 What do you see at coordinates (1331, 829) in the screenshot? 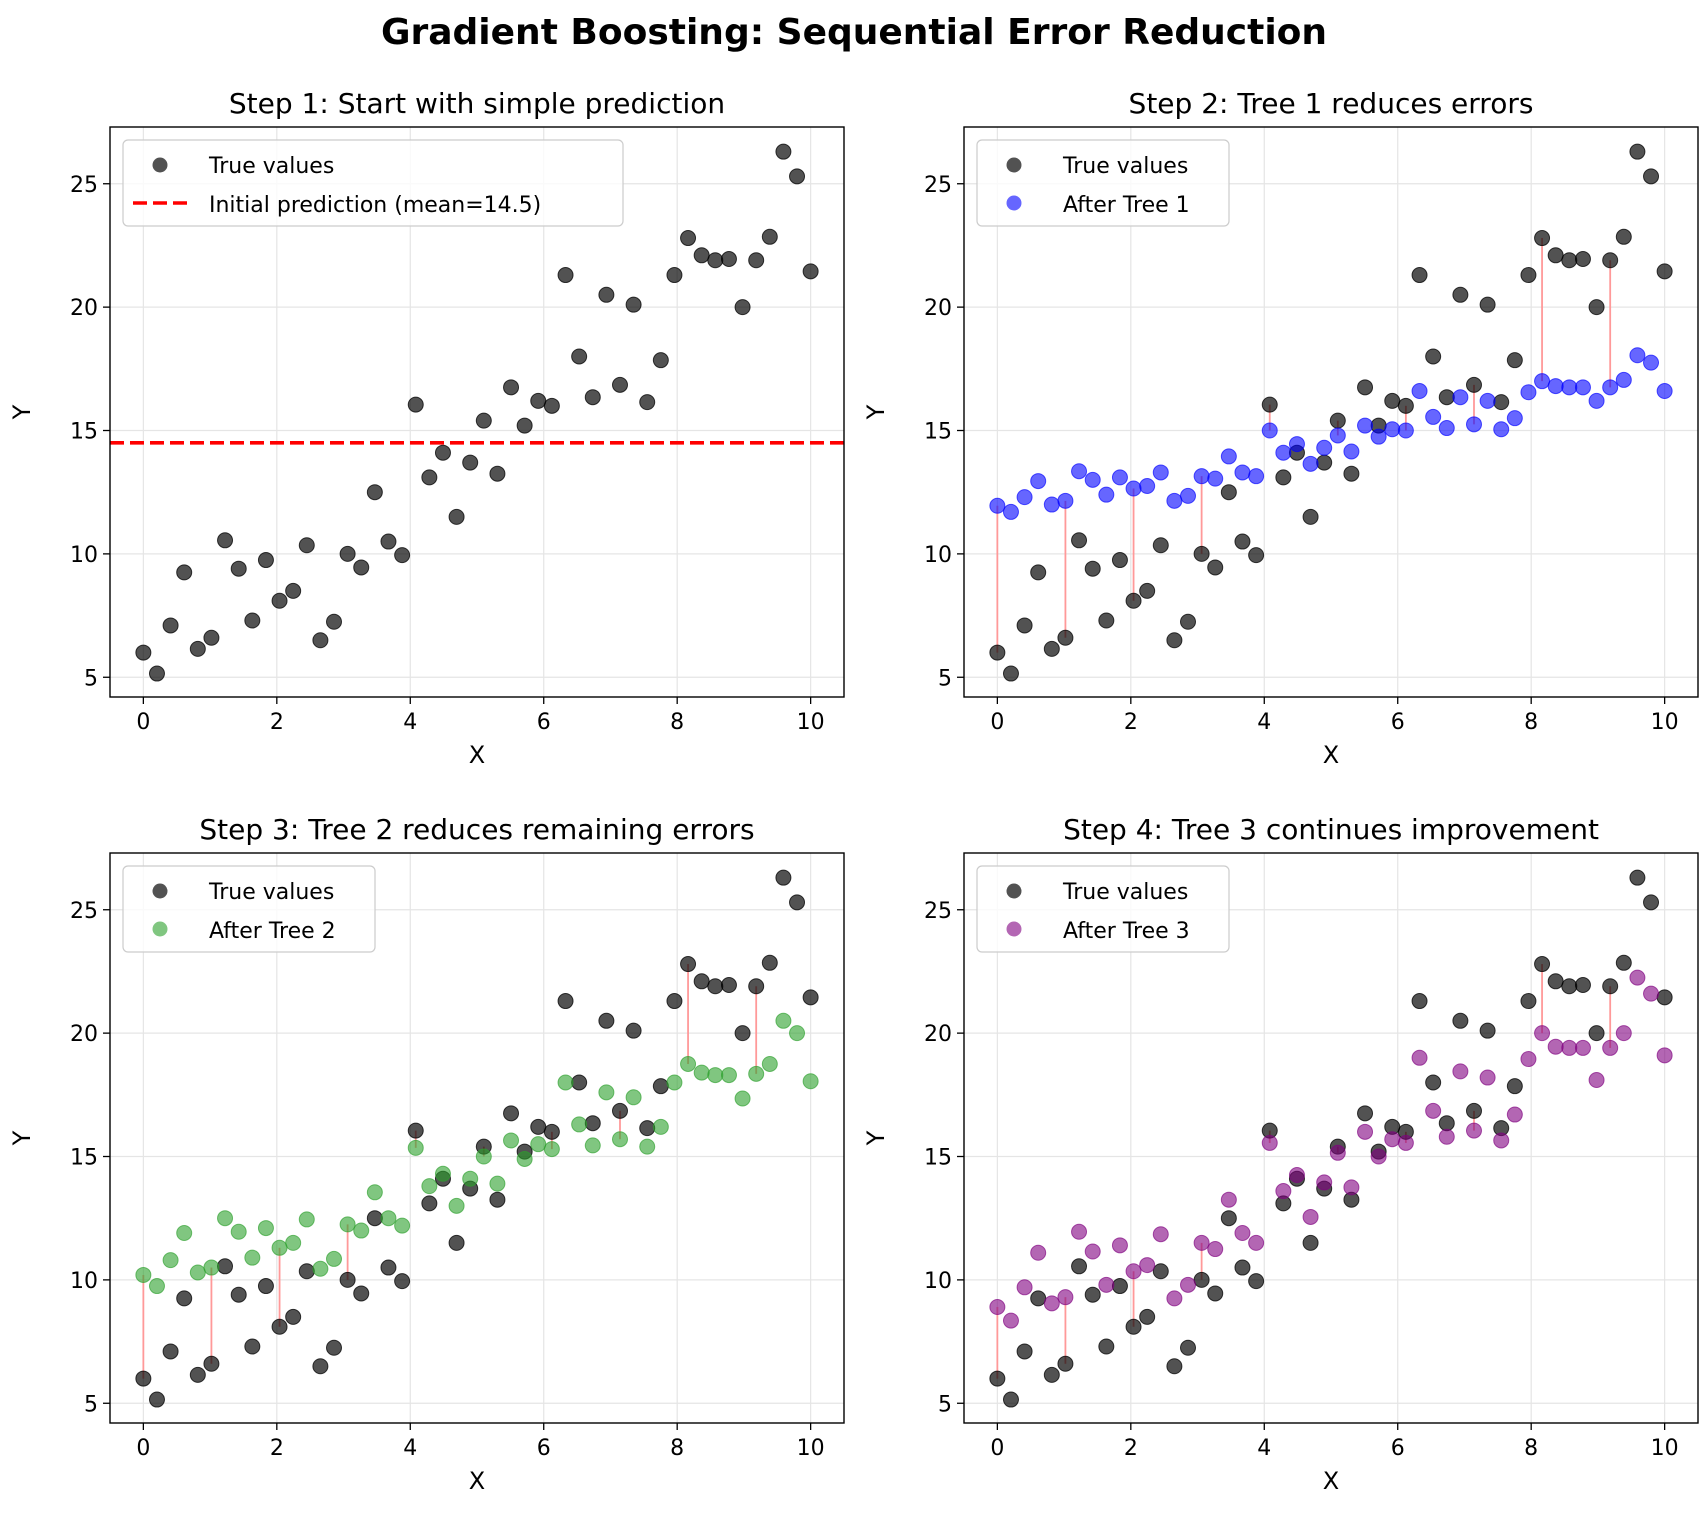
I see `subplot-title: Step 4: Tree 3 continues improvement` at bounding box center [1331, 829].